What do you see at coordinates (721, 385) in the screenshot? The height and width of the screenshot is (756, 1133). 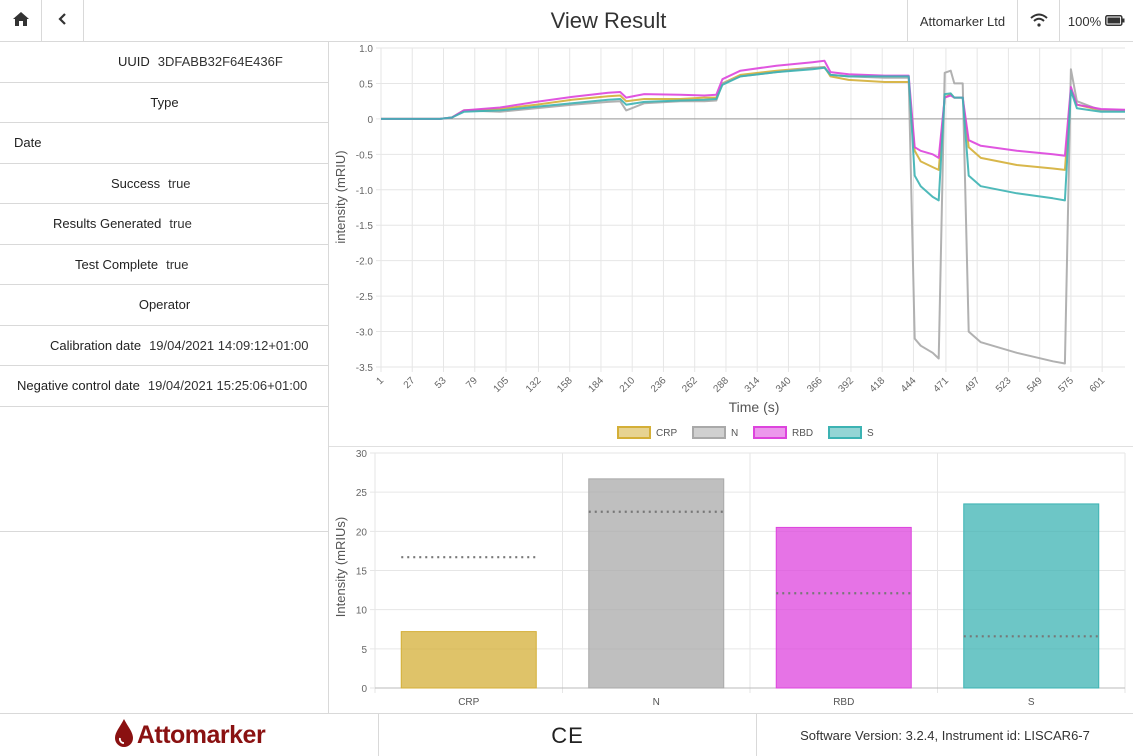 I see `x-tick-label: 288` at bounding box center [721, 385].